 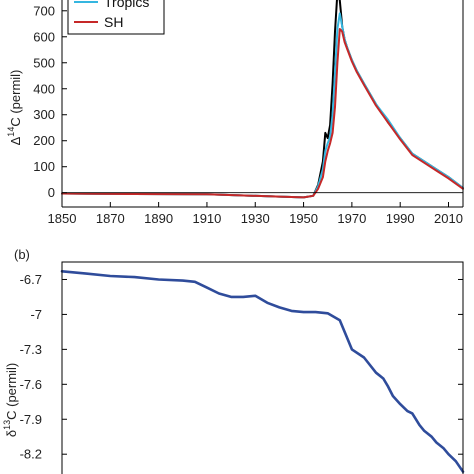 I want to click on panel-b-y-tick-label: -6.7, so click(x=31, y=279).